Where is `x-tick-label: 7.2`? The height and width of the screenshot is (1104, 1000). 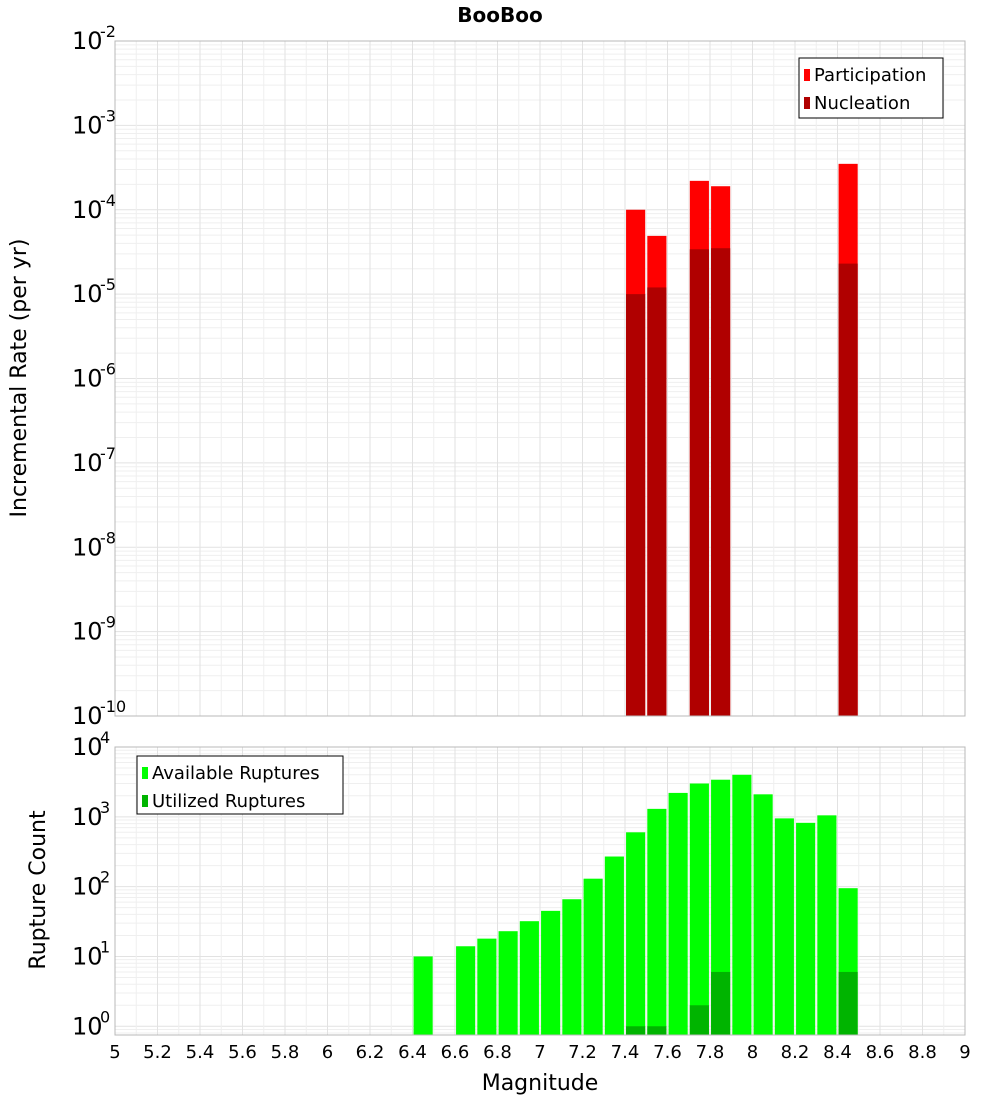
x-tick-label: 7.2 is located at coordinates (582, 1052).